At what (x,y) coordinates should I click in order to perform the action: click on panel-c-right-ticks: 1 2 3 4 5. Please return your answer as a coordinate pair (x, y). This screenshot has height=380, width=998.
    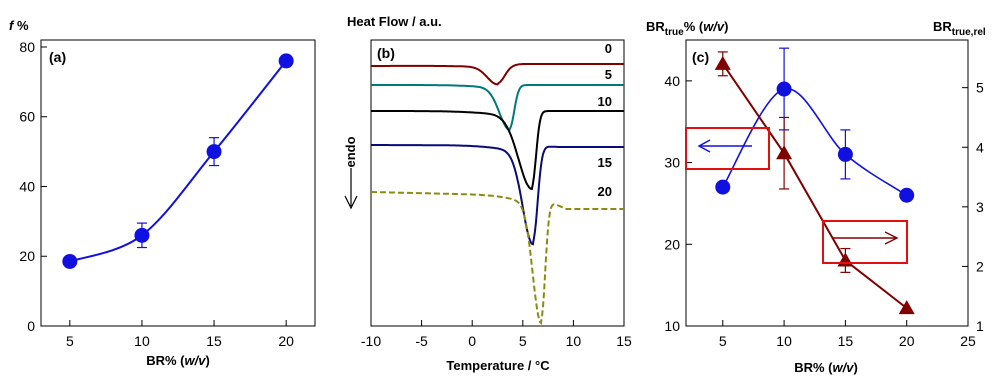
    Looking at the image, I should click on (973, 207).